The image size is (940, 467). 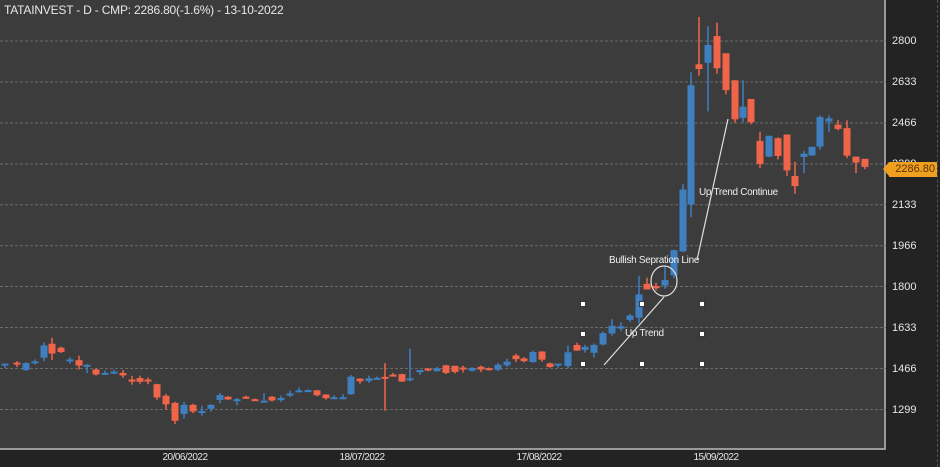 I want to click on trend-annotations, so click(x=654, y=242).